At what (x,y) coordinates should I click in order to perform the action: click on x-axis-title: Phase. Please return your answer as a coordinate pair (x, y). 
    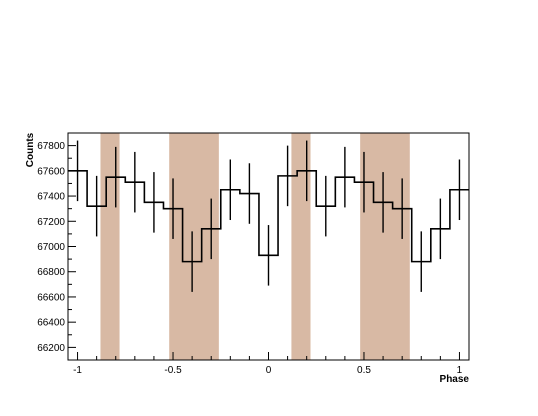
    Looking at the image, I should click on (455, 379).